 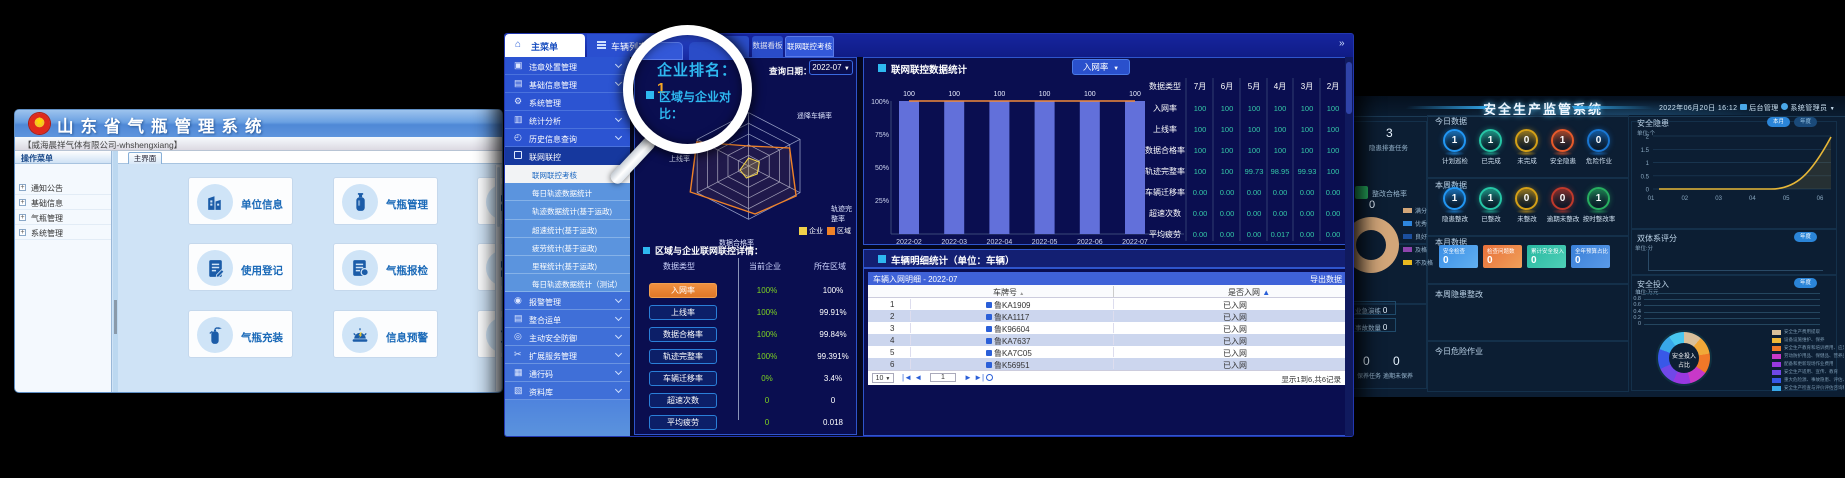 What do you see at coordinates (1200, 86) in the screenshot?
I see `svg-text: 7月` at bounding box center [1200, 86].